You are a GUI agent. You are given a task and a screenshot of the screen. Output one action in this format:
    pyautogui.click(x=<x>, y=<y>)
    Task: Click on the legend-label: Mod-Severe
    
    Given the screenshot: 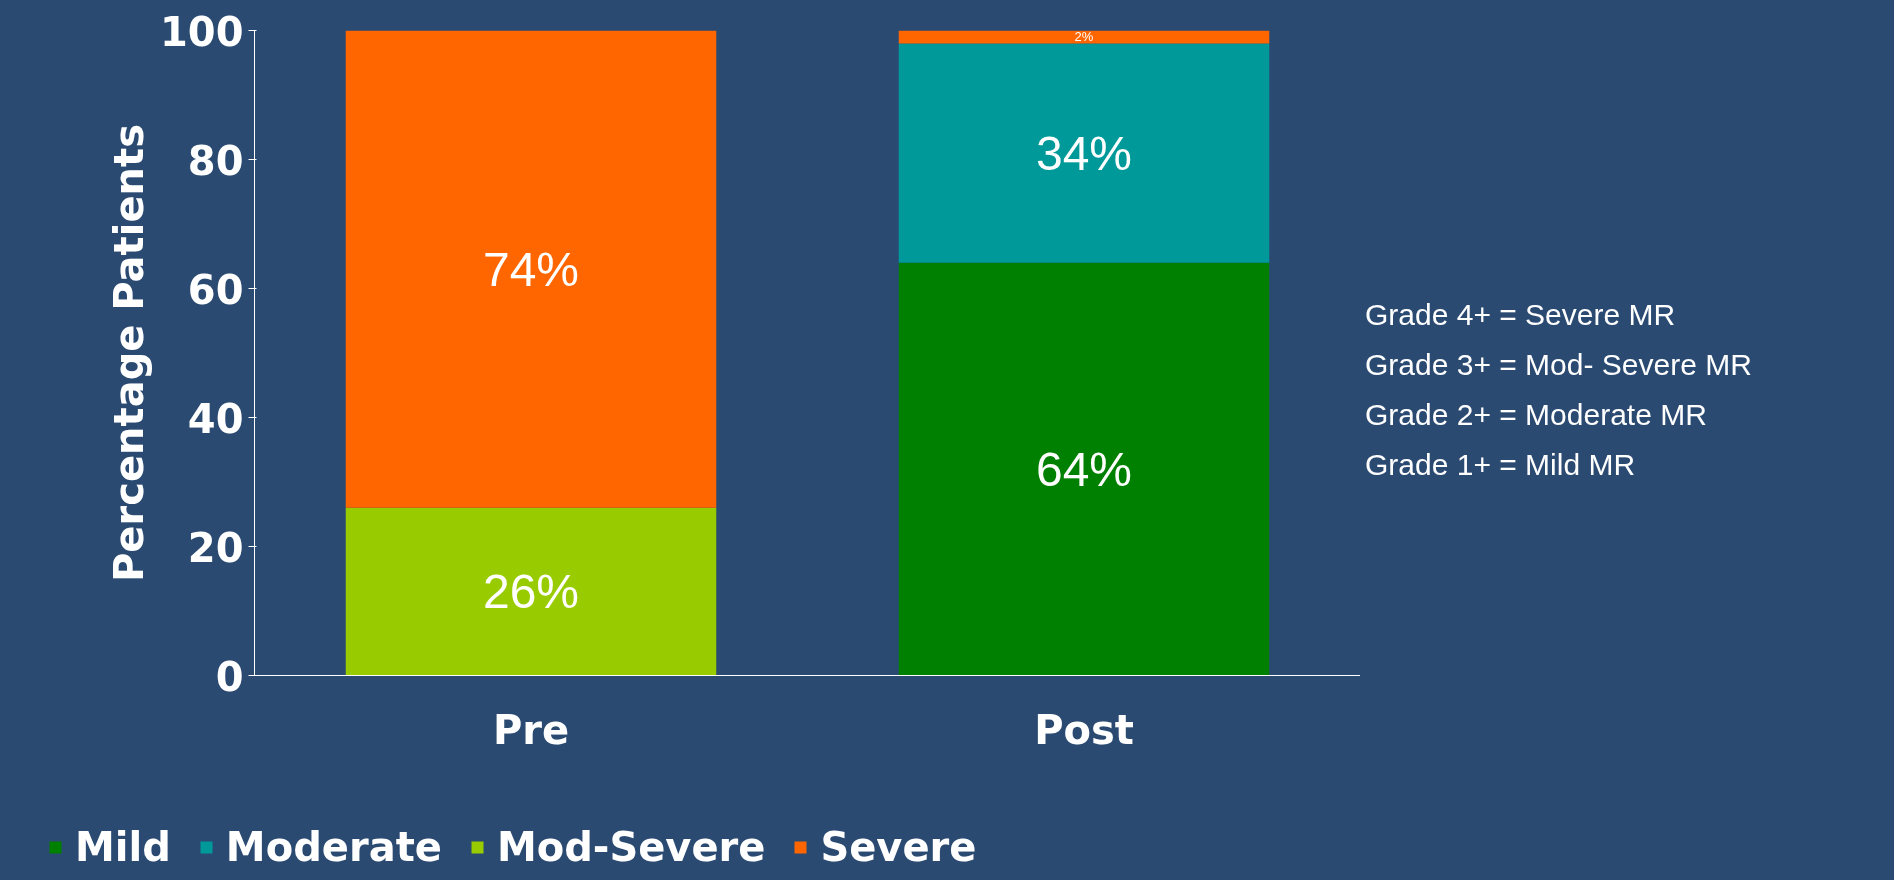 What is the action you would take?
    pyautogui.click(x=631, y=847)
    